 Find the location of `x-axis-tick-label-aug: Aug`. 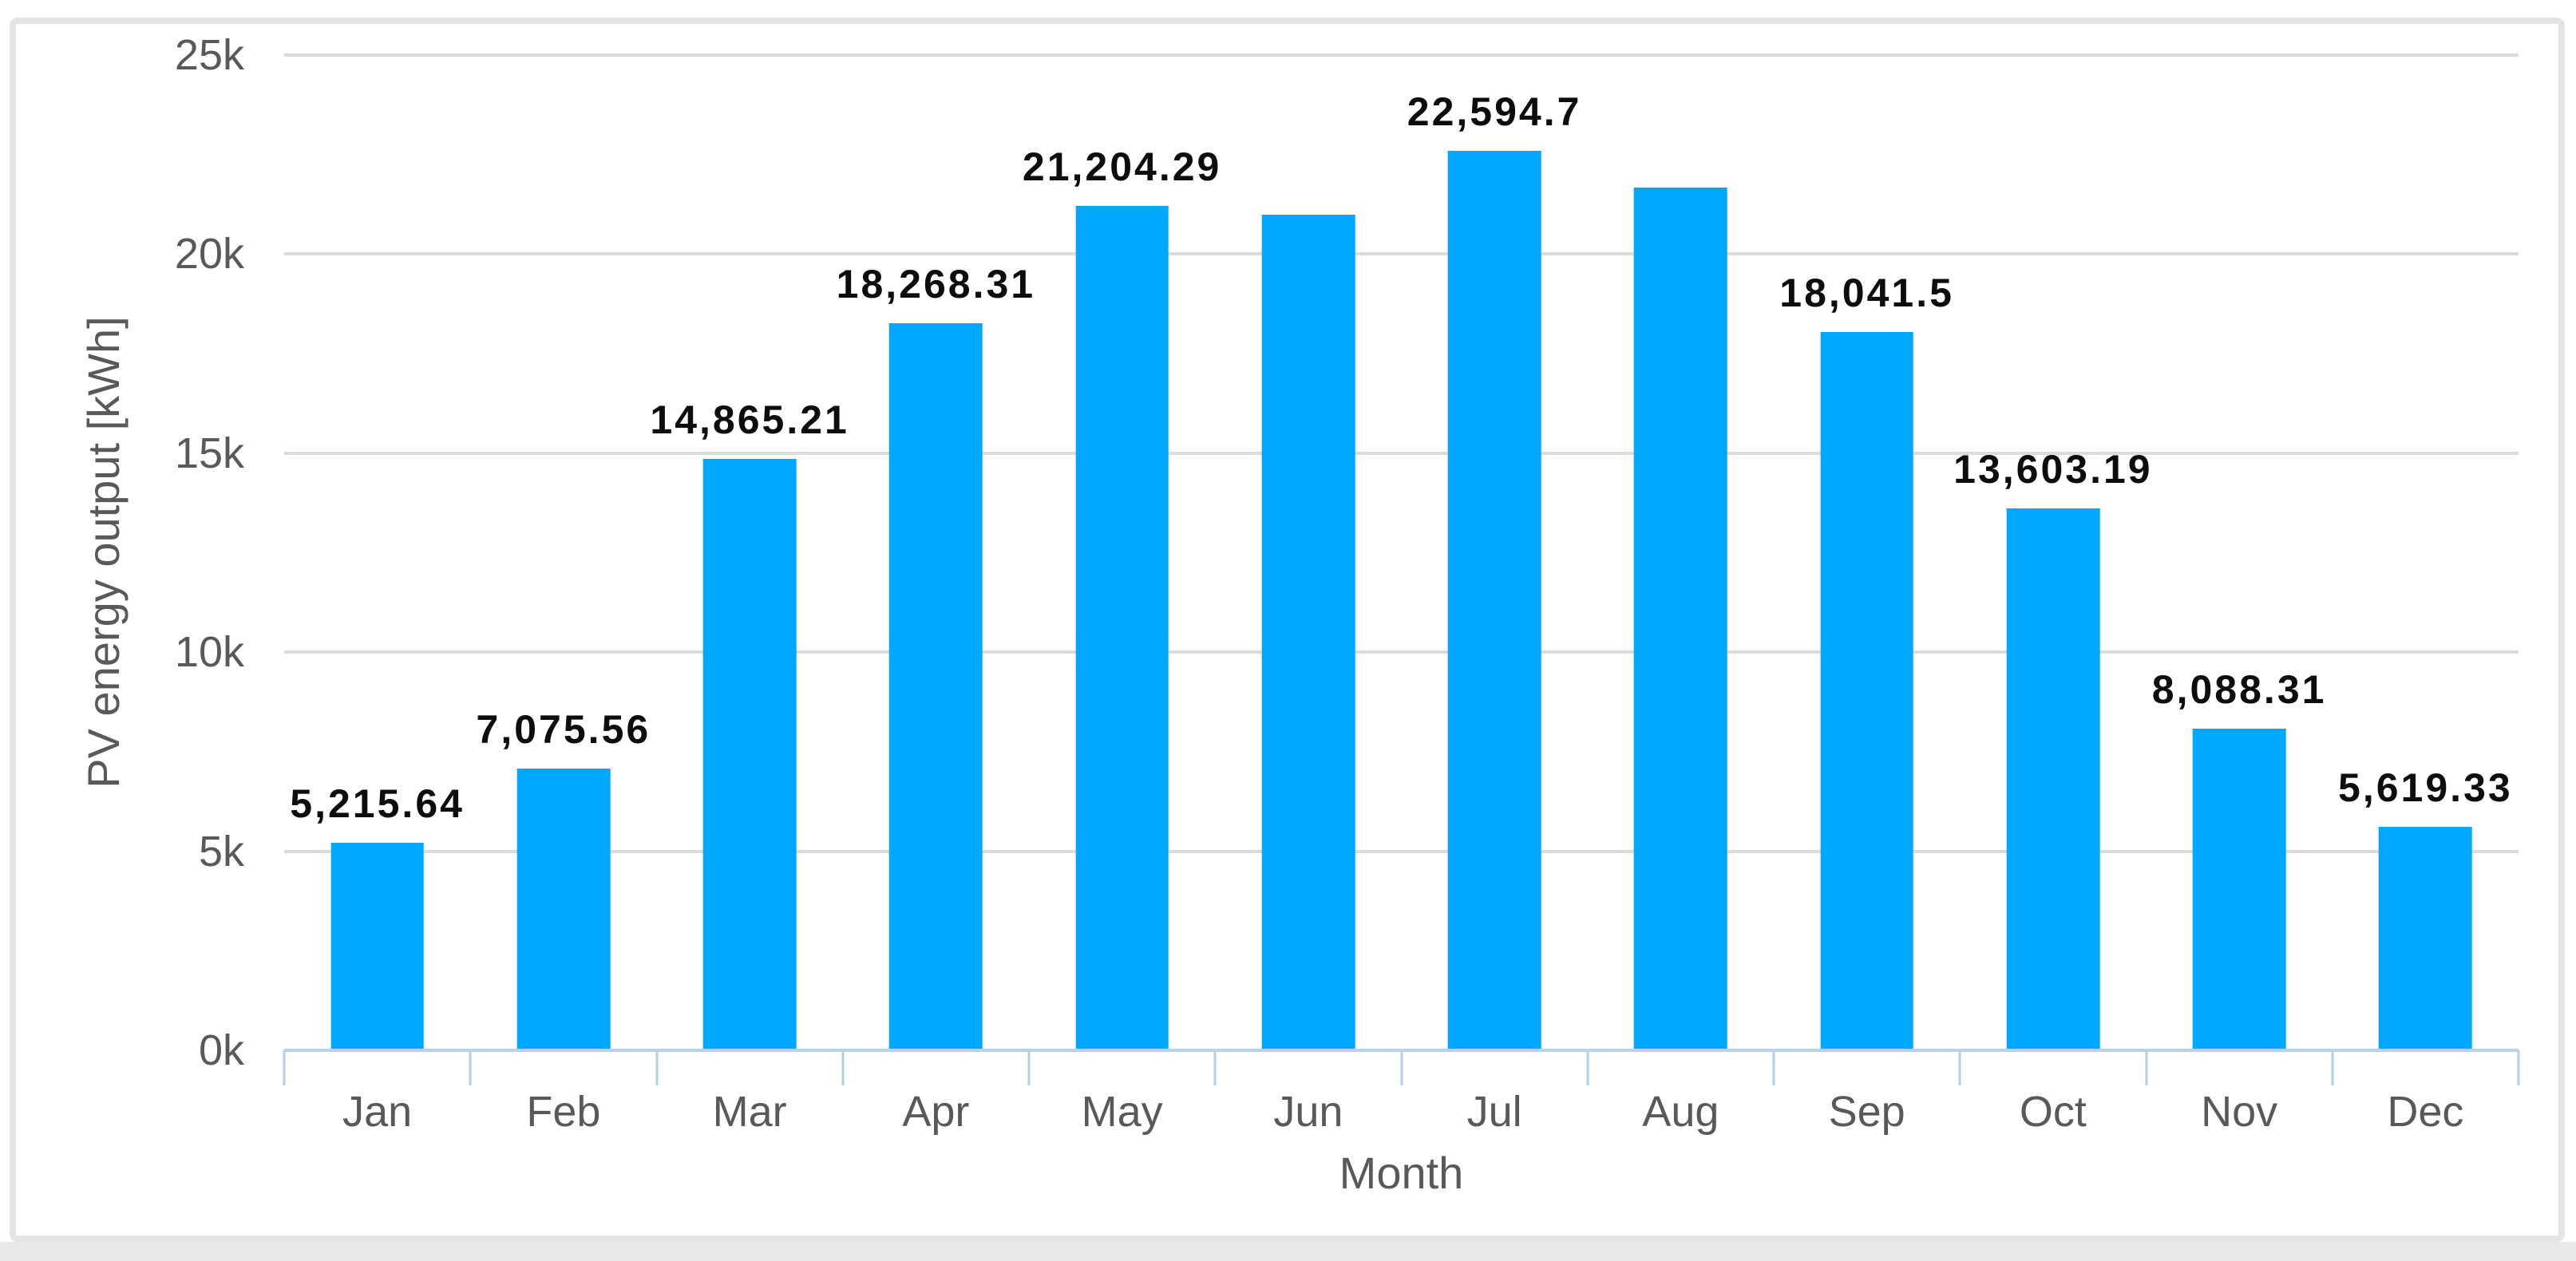

x-axis-tick-label-aug: Aug is located at coordinates (1680, 1112).